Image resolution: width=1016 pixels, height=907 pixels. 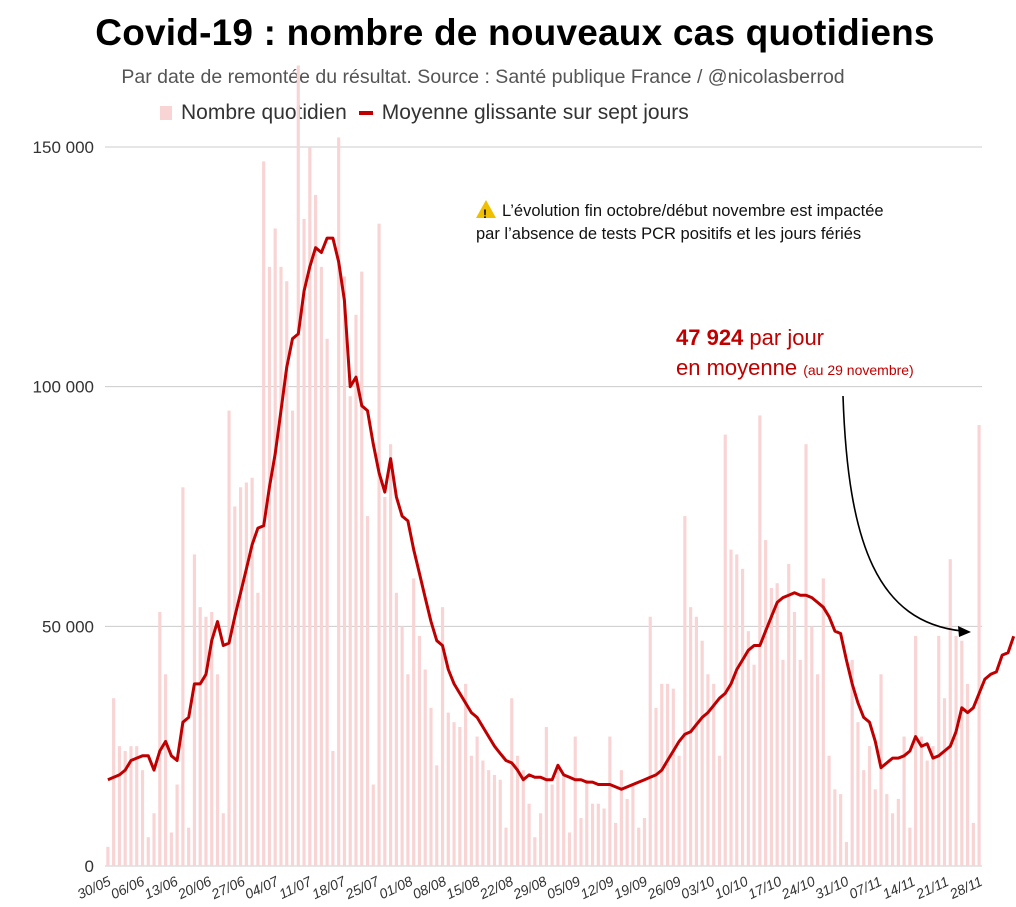 What do you see at coordinates (932, 887) in the screenshot?
I see `x-tick-label: 21/11` at bounding box center [932, 887].